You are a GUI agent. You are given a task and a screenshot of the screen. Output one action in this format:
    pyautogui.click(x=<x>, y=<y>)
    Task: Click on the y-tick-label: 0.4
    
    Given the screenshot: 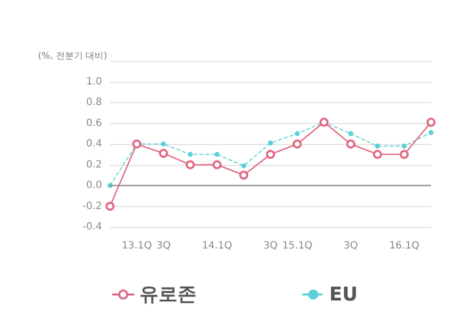 What is the action you would take?
    pyautogui.click(x=94, y=144)
    